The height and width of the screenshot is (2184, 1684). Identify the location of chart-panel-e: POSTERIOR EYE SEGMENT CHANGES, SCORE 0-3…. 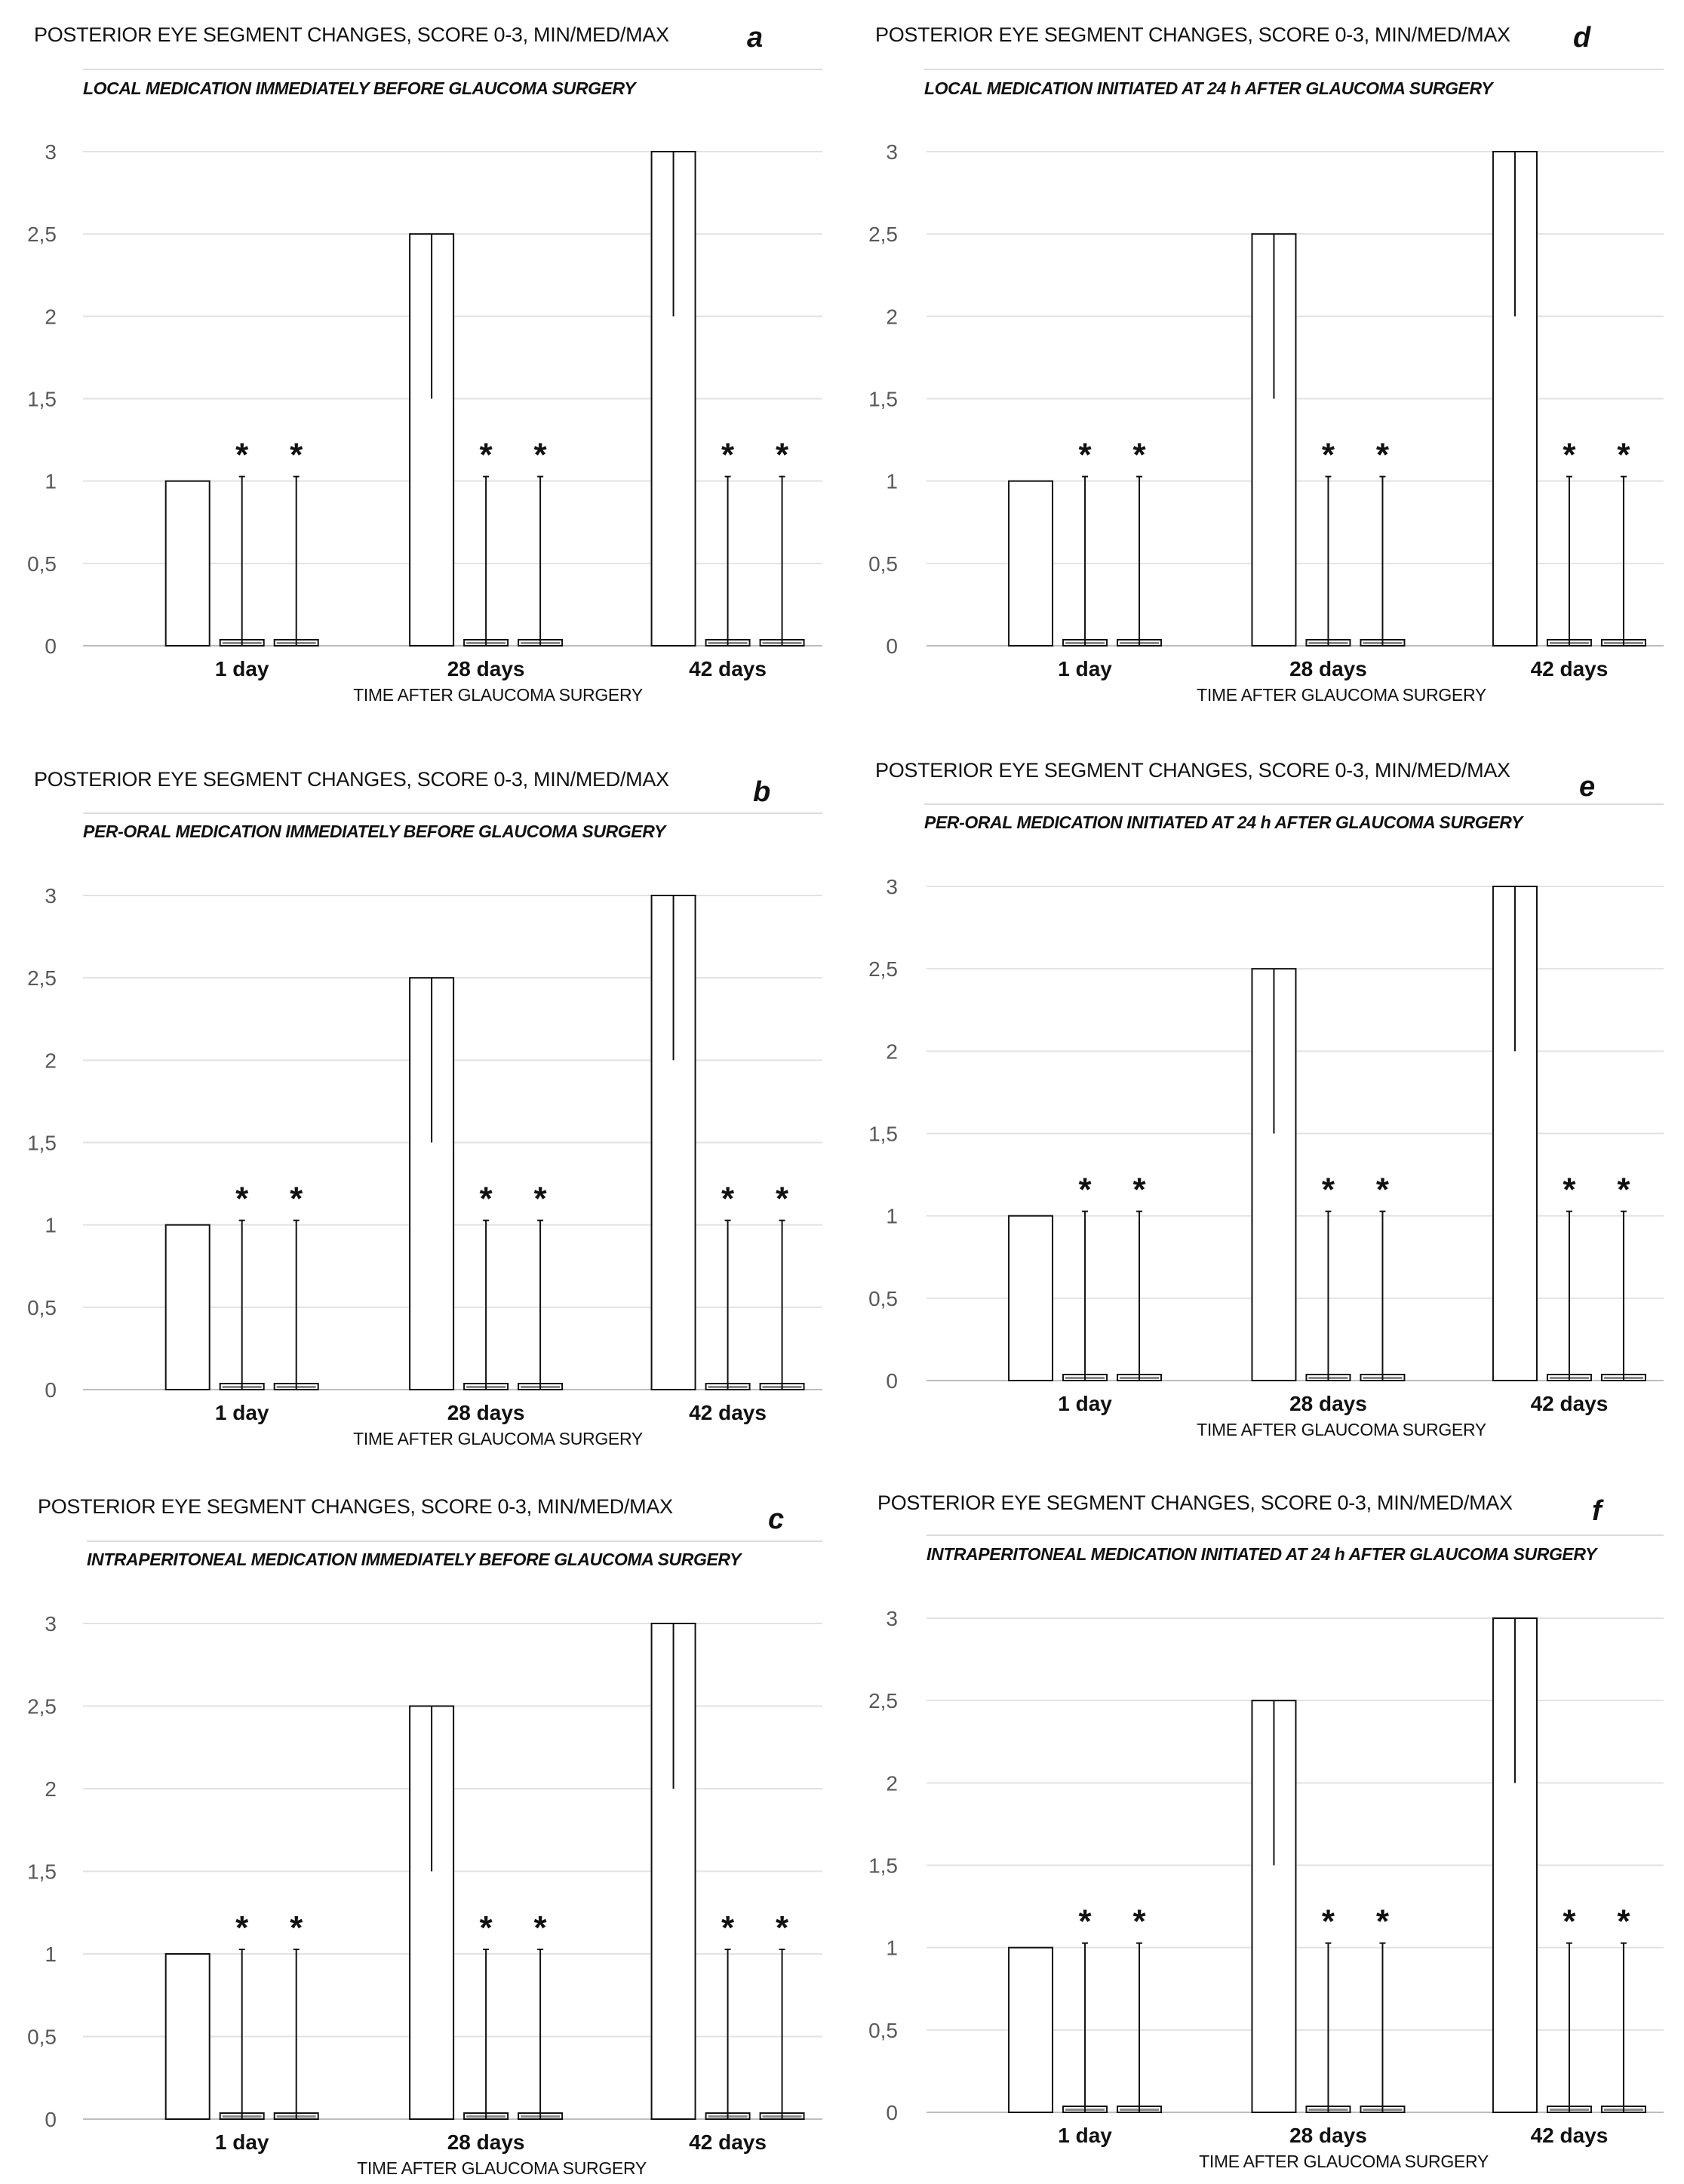
(1266, 1099).